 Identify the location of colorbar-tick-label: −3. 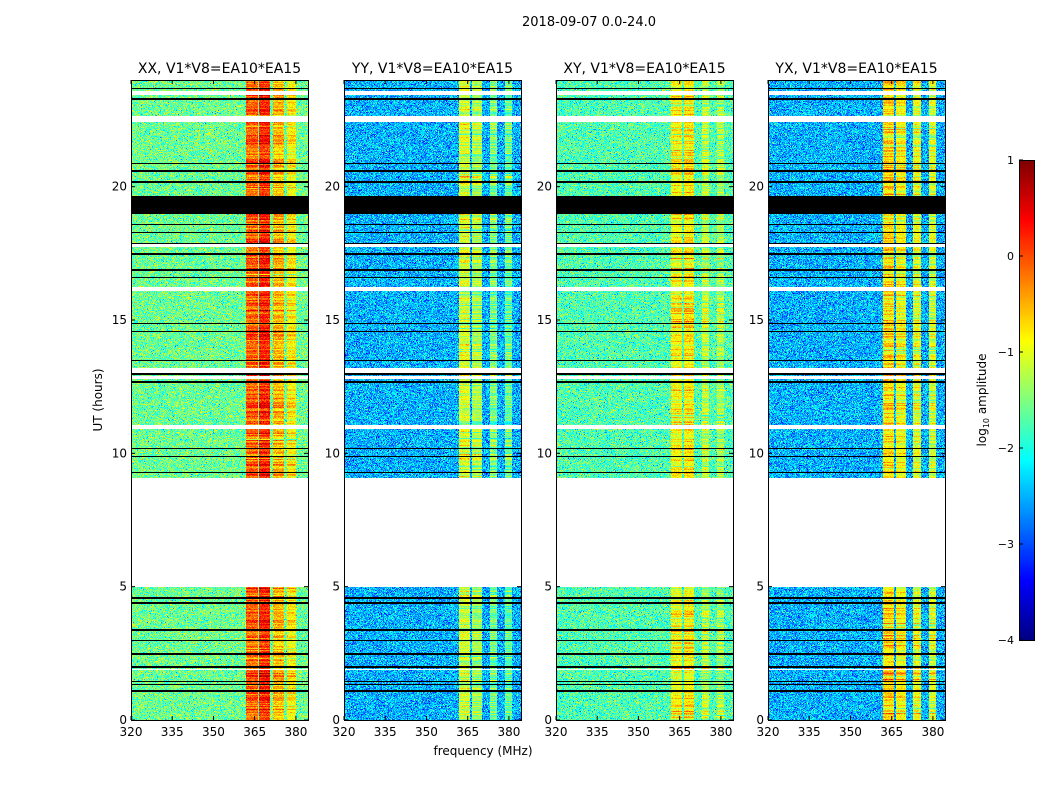
(1006, 544).